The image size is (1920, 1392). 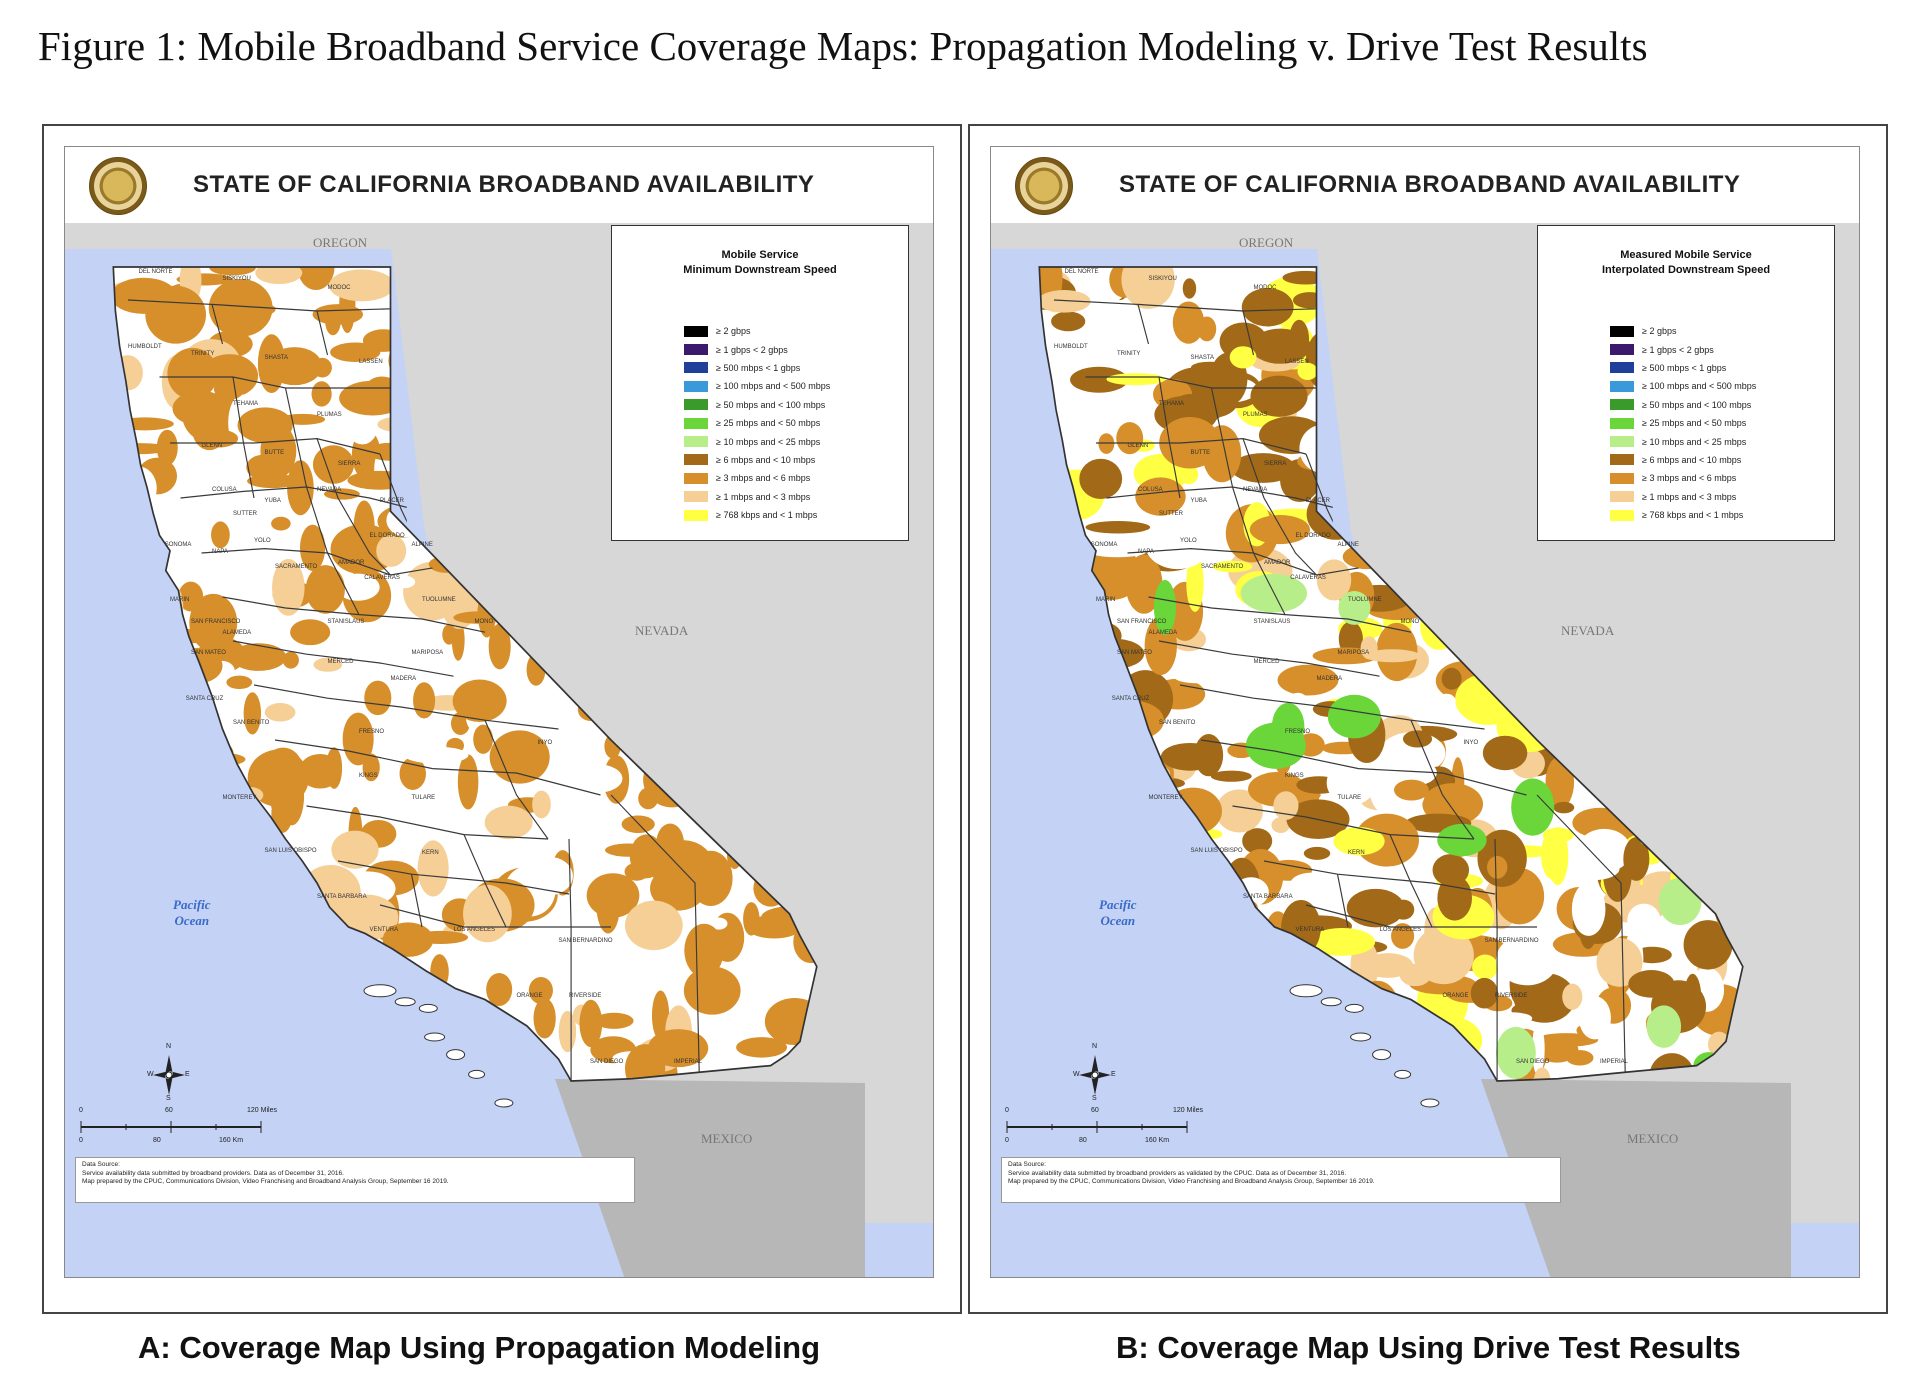 What do you see at coordinates (224, 490) in the screenshot?
I see `county-label: COLUSA` at bounding box center [224, 490].